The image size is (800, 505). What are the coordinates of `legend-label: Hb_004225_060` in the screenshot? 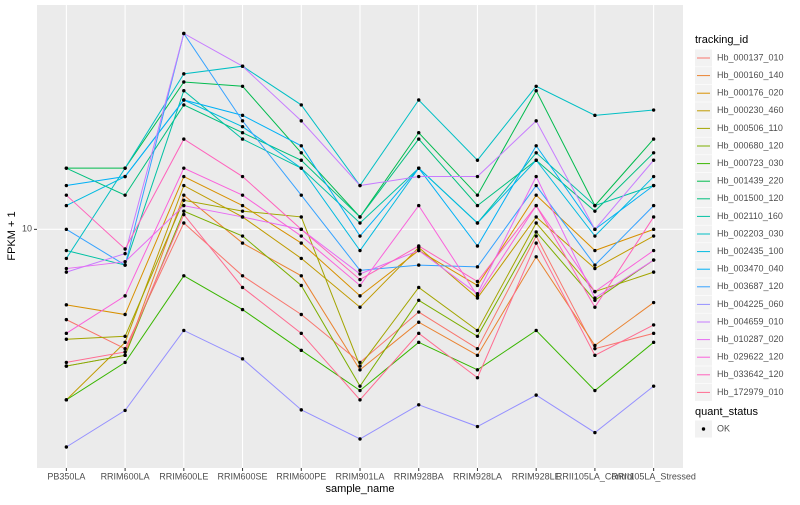 It's located at (750, 304).